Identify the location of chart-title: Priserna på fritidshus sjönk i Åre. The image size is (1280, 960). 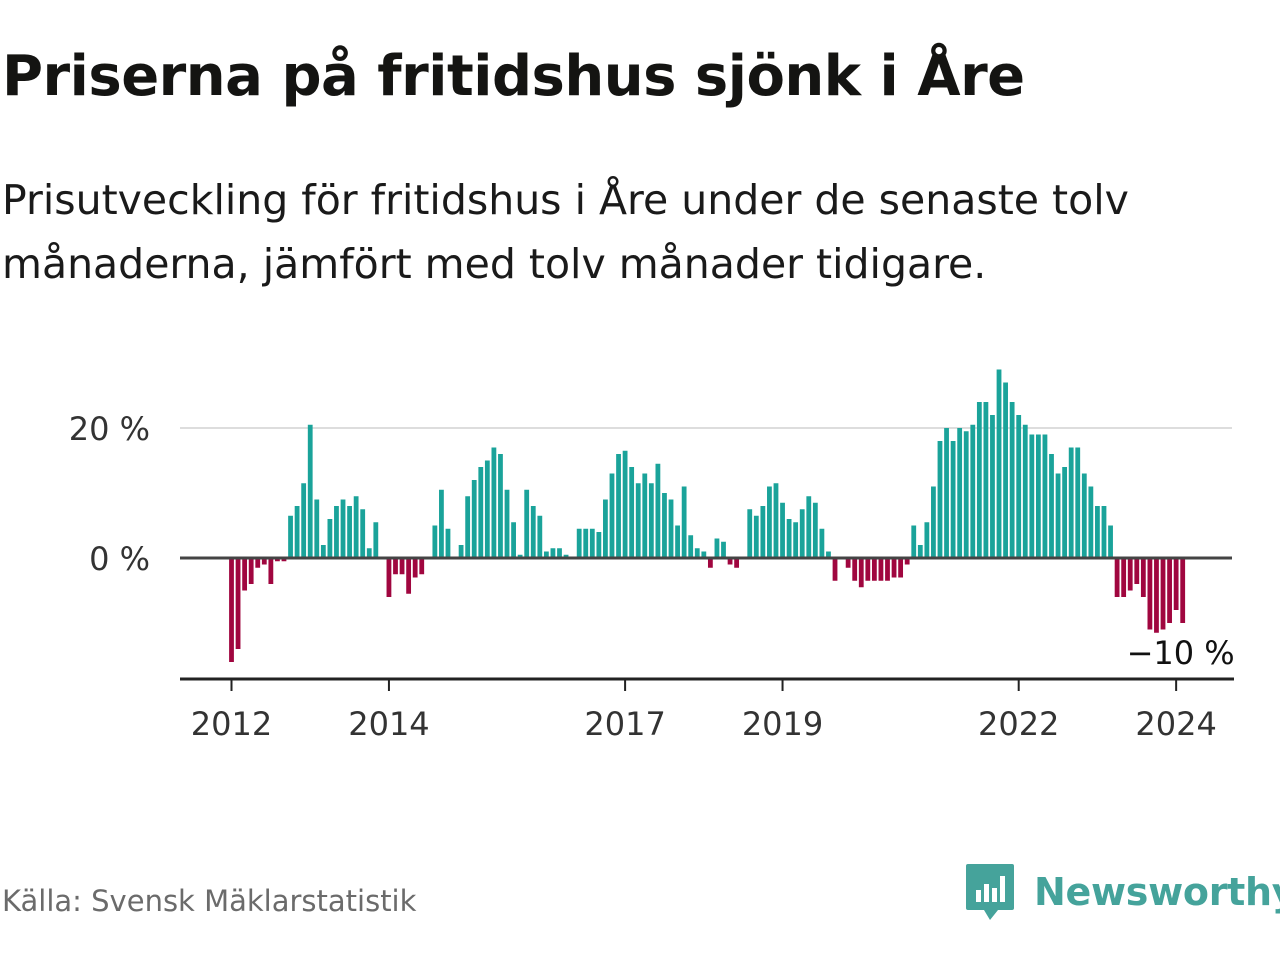
(513, 76).